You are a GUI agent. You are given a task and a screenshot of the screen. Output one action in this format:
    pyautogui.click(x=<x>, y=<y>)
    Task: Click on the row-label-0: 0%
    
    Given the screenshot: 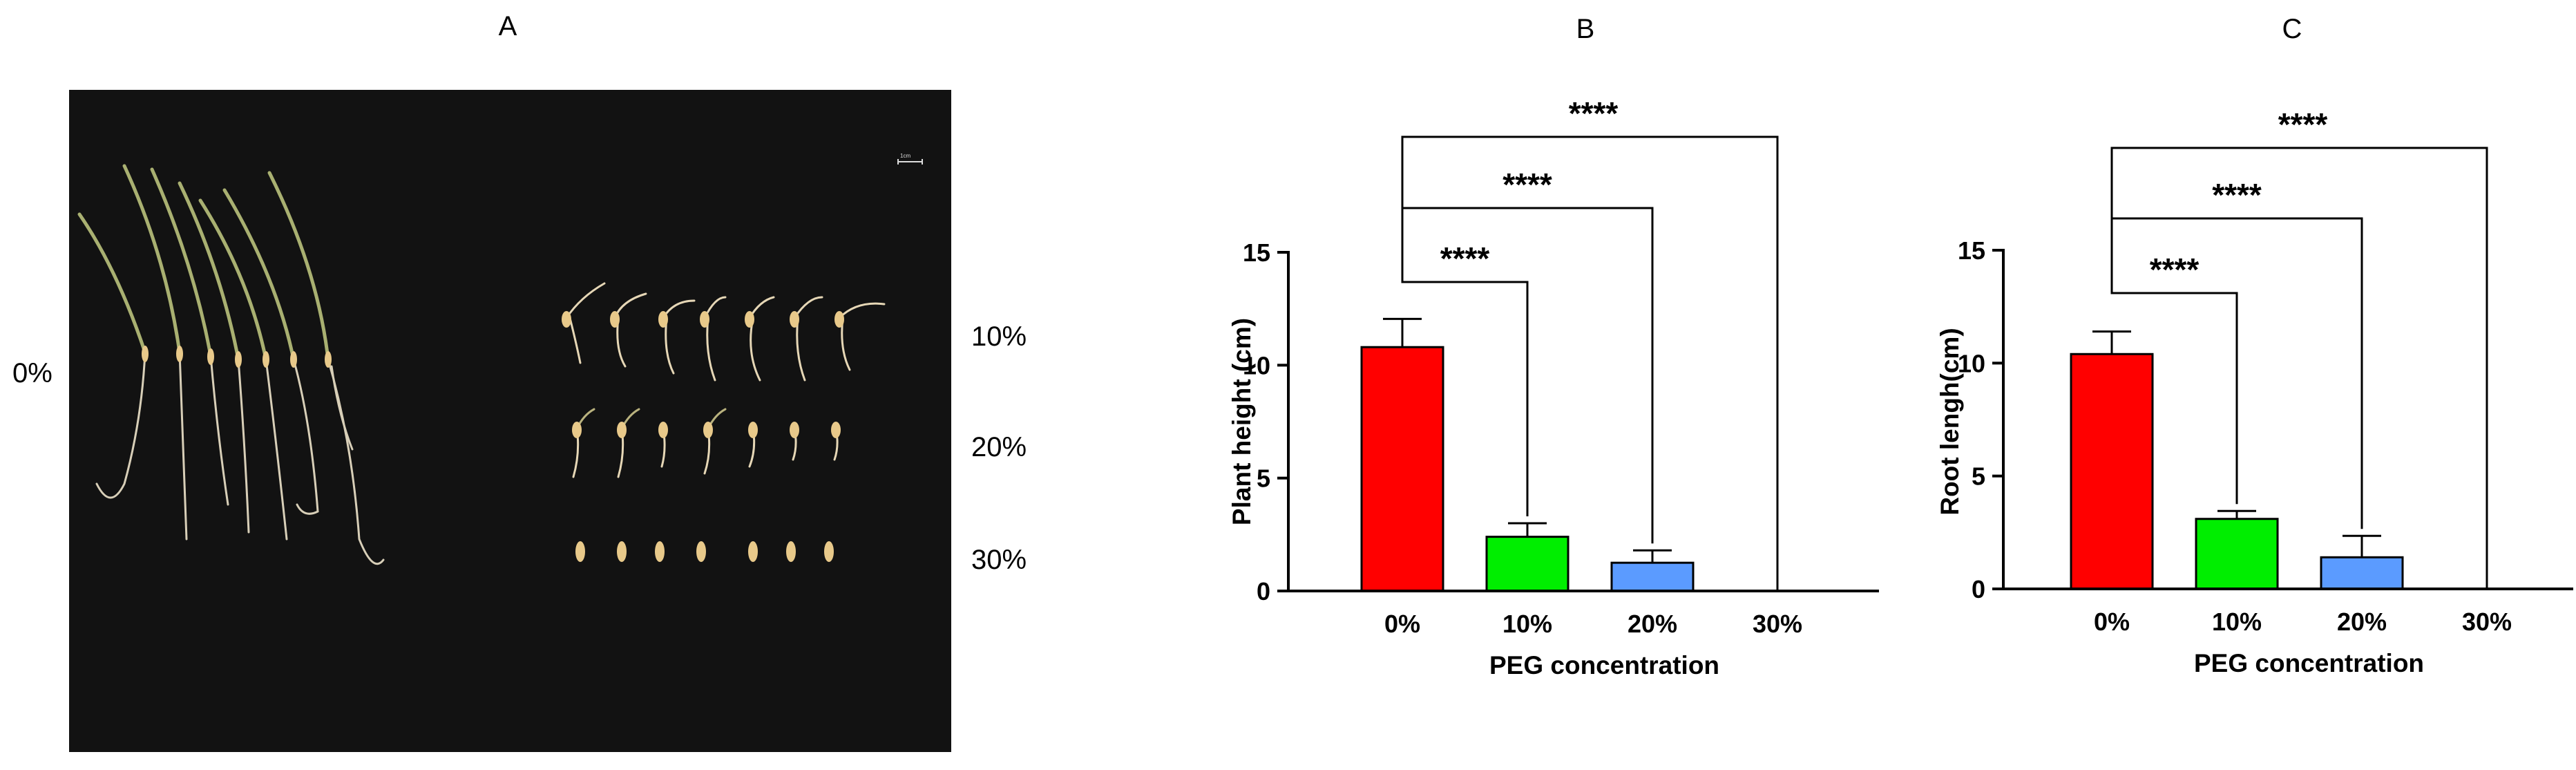 What is the action you would take?
    pyautogui.click(x=32, y=373)
    